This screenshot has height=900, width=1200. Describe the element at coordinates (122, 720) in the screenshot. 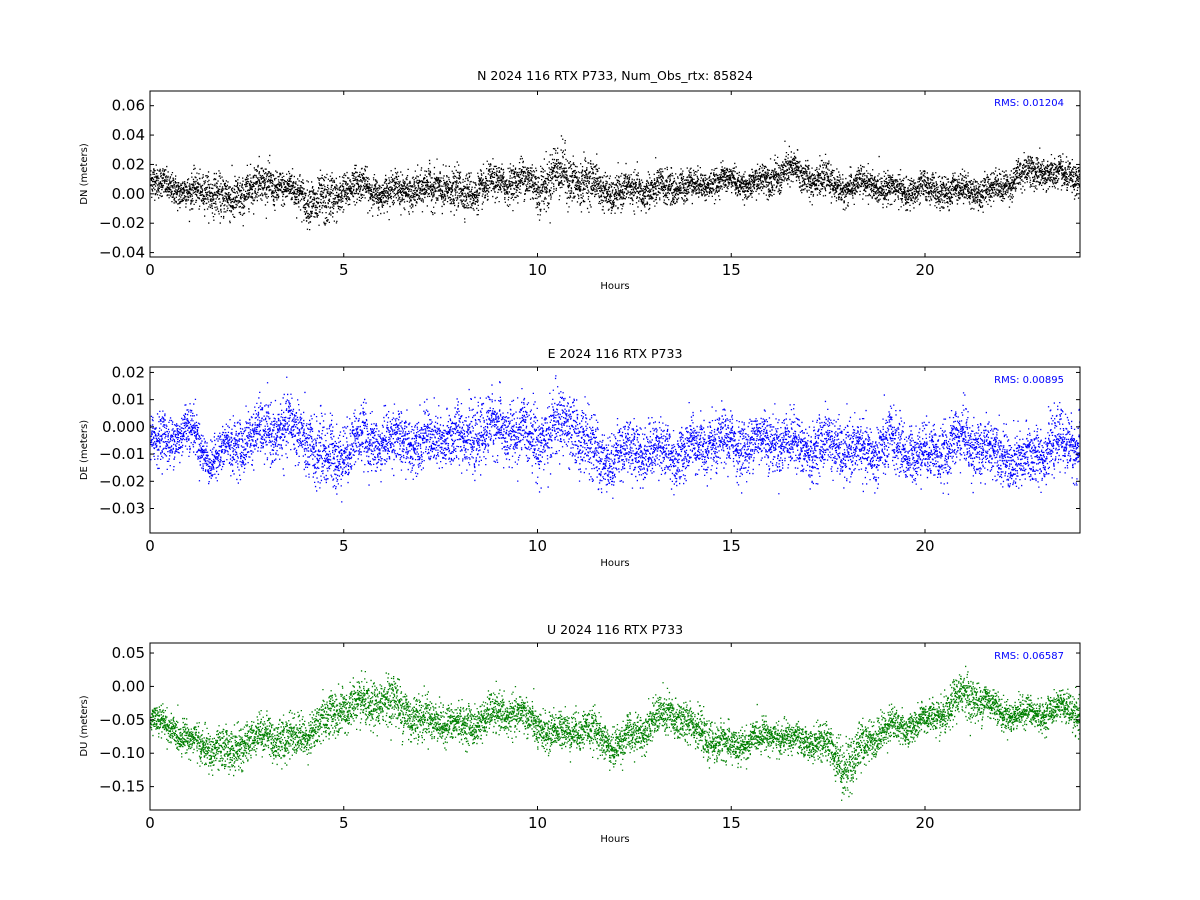

I see `y-tick-label: −0.05` at that location.